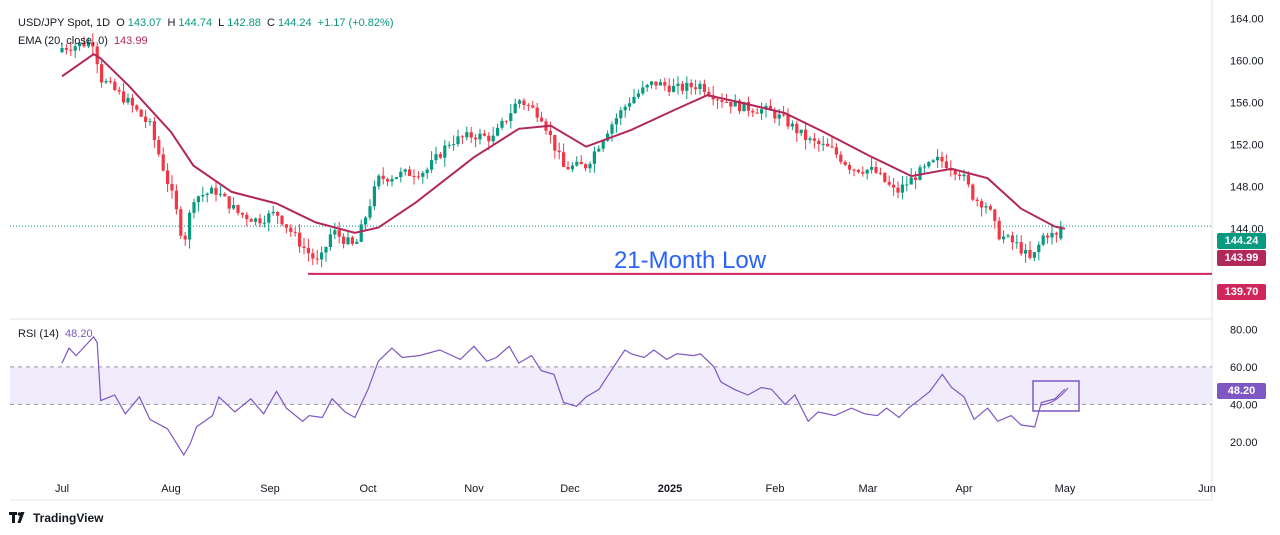 The image size is (1280, 535). I want to click on rsi-tick-label: 60.00, so click(1244, 368).